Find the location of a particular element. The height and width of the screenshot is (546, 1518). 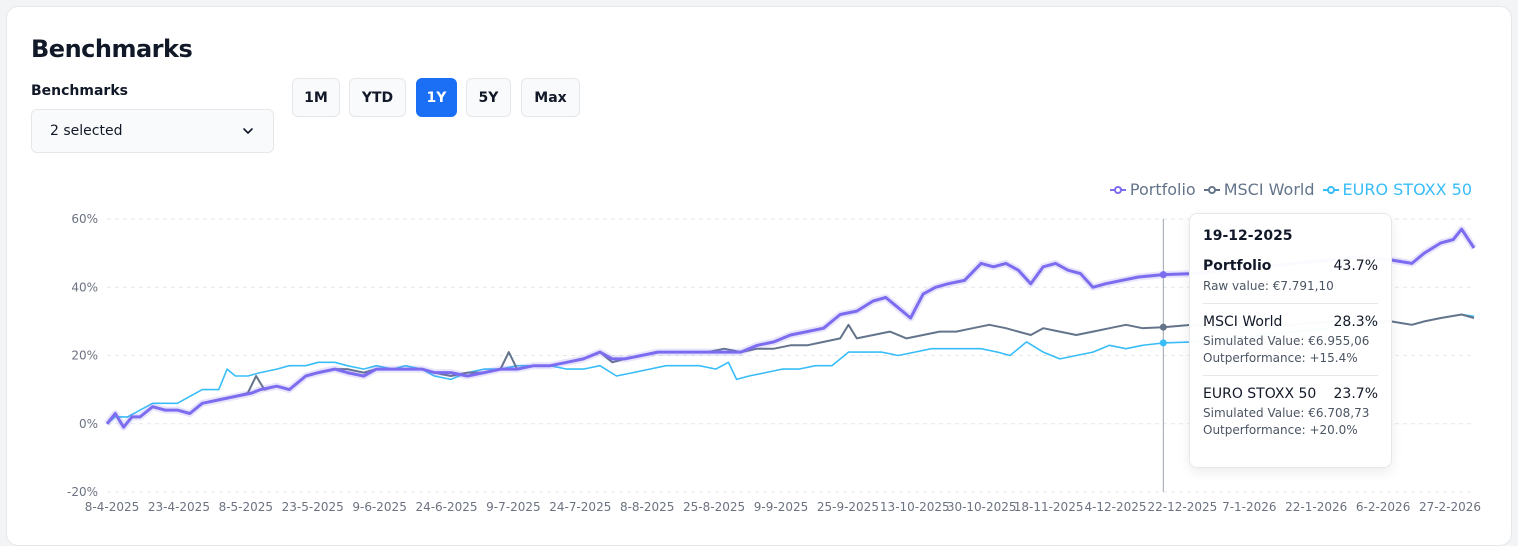

tooltip-stoxx-outperformance: Outperformance: +20.0% is located at coordinates (1280, 430).